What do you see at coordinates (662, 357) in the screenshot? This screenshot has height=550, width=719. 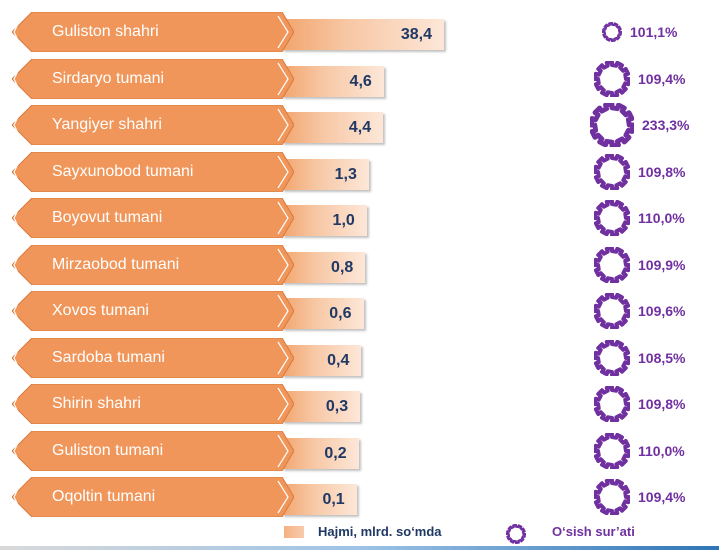 I see `growth-data-label: 108,5%` at bounding box center [662, 357].